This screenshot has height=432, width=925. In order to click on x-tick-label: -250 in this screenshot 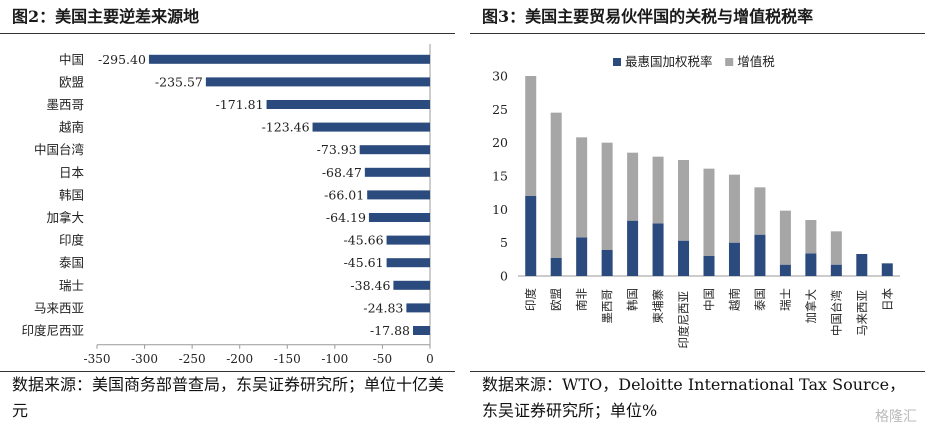, I will do `click(192, 359)`.